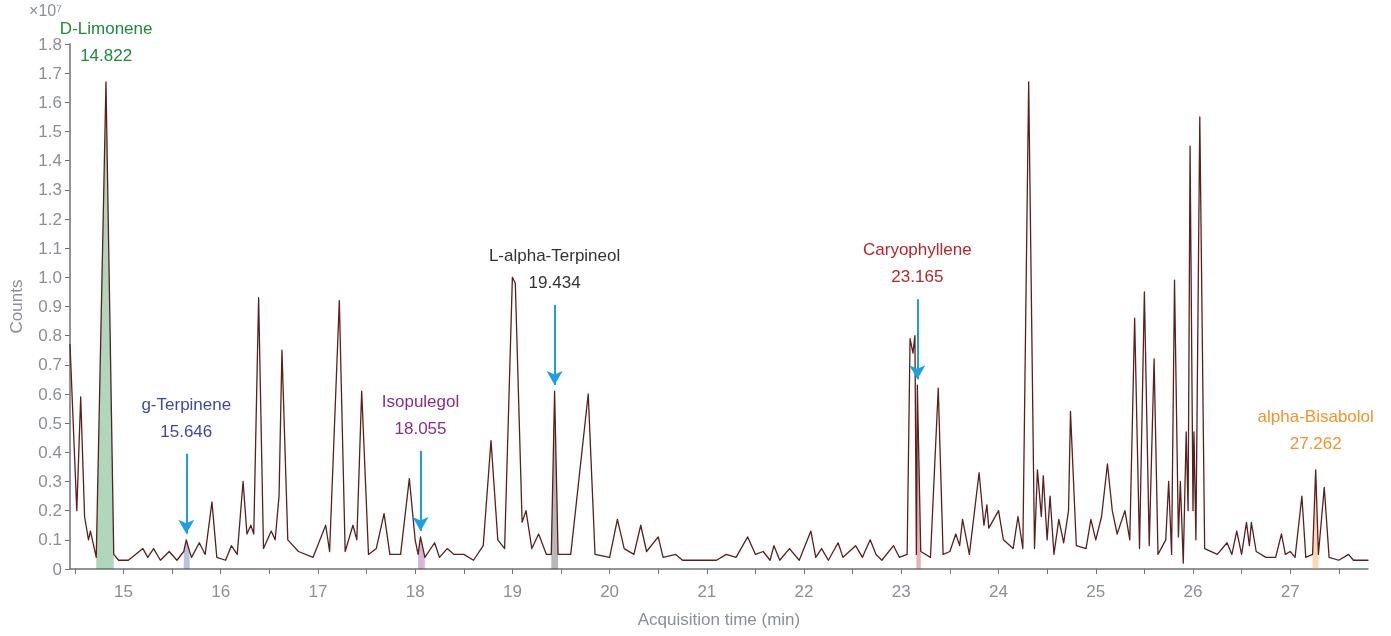 The width and height of the screenshot is (1391, 636). What do you see at coordinates (50, 190) in the screenshot?
I see `y-tick-label: 1.3` at bounding box center [50, 190].